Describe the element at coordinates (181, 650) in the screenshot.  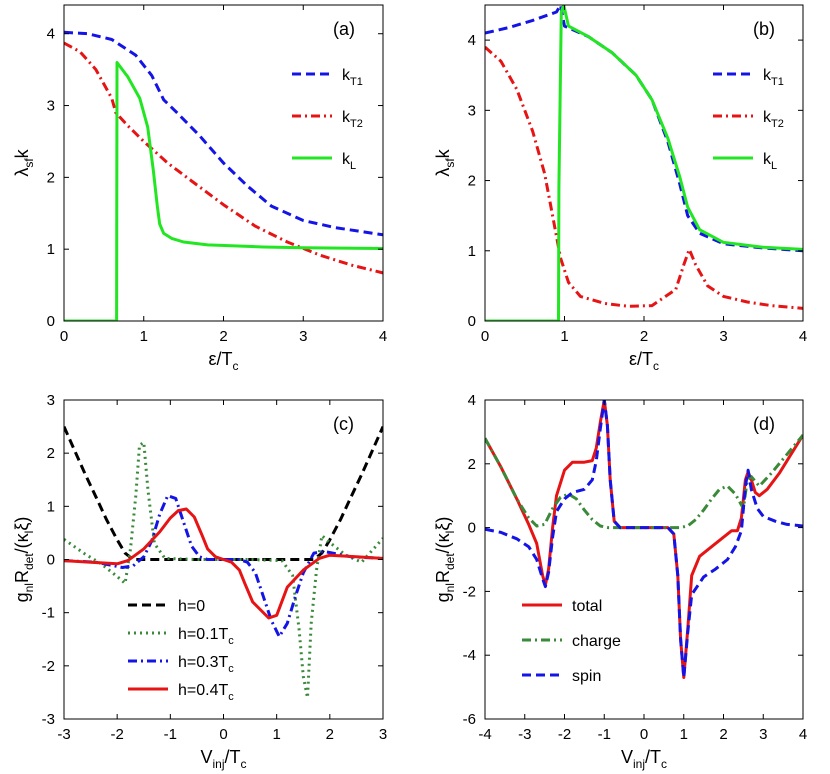
I see `legend: h=0 h=0.1Tc h=0.3Tc h=0.4Tc` at that location.